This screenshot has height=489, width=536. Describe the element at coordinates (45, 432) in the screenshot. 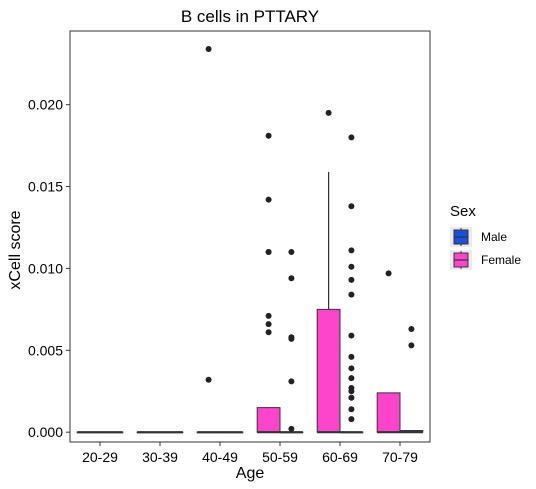

I see `y-tick-label: 0.000` at that location.